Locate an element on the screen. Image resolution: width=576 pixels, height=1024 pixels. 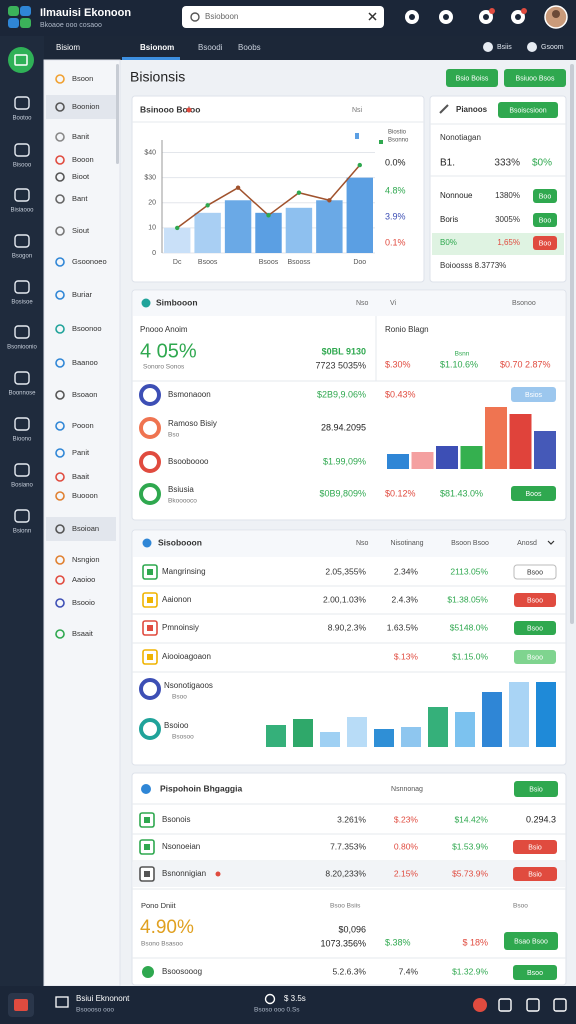
column-header: Nisotinang is located at coordinates (406, 543).